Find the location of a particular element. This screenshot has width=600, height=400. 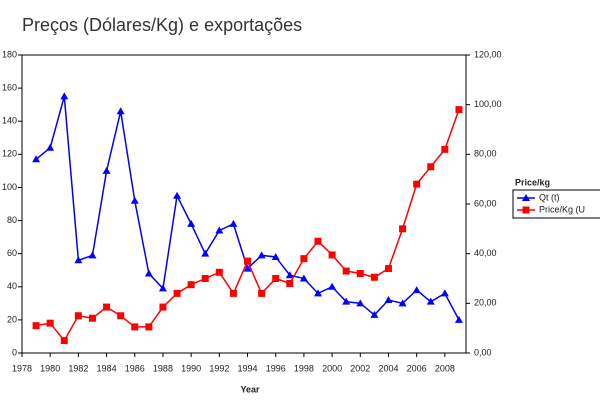

y2-tick-label: 40,00 is located at coordinates (485, 253).